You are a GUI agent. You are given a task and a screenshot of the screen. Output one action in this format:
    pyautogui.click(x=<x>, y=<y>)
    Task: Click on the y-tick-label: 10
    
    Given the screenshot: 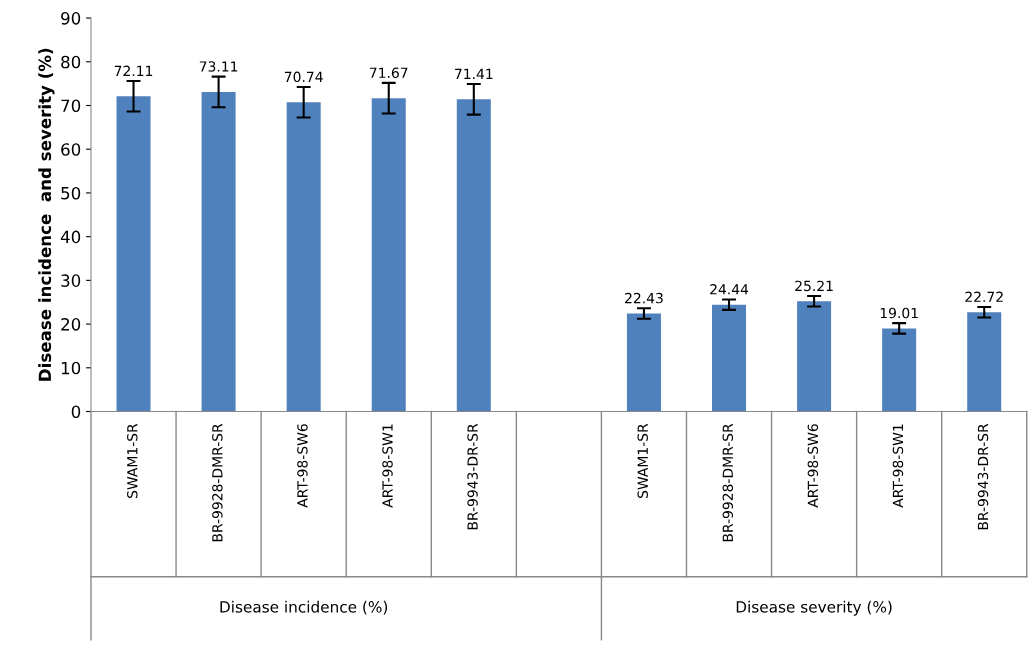 What is the action you would take?
    pyautogui.click(x=71, y=368)
    